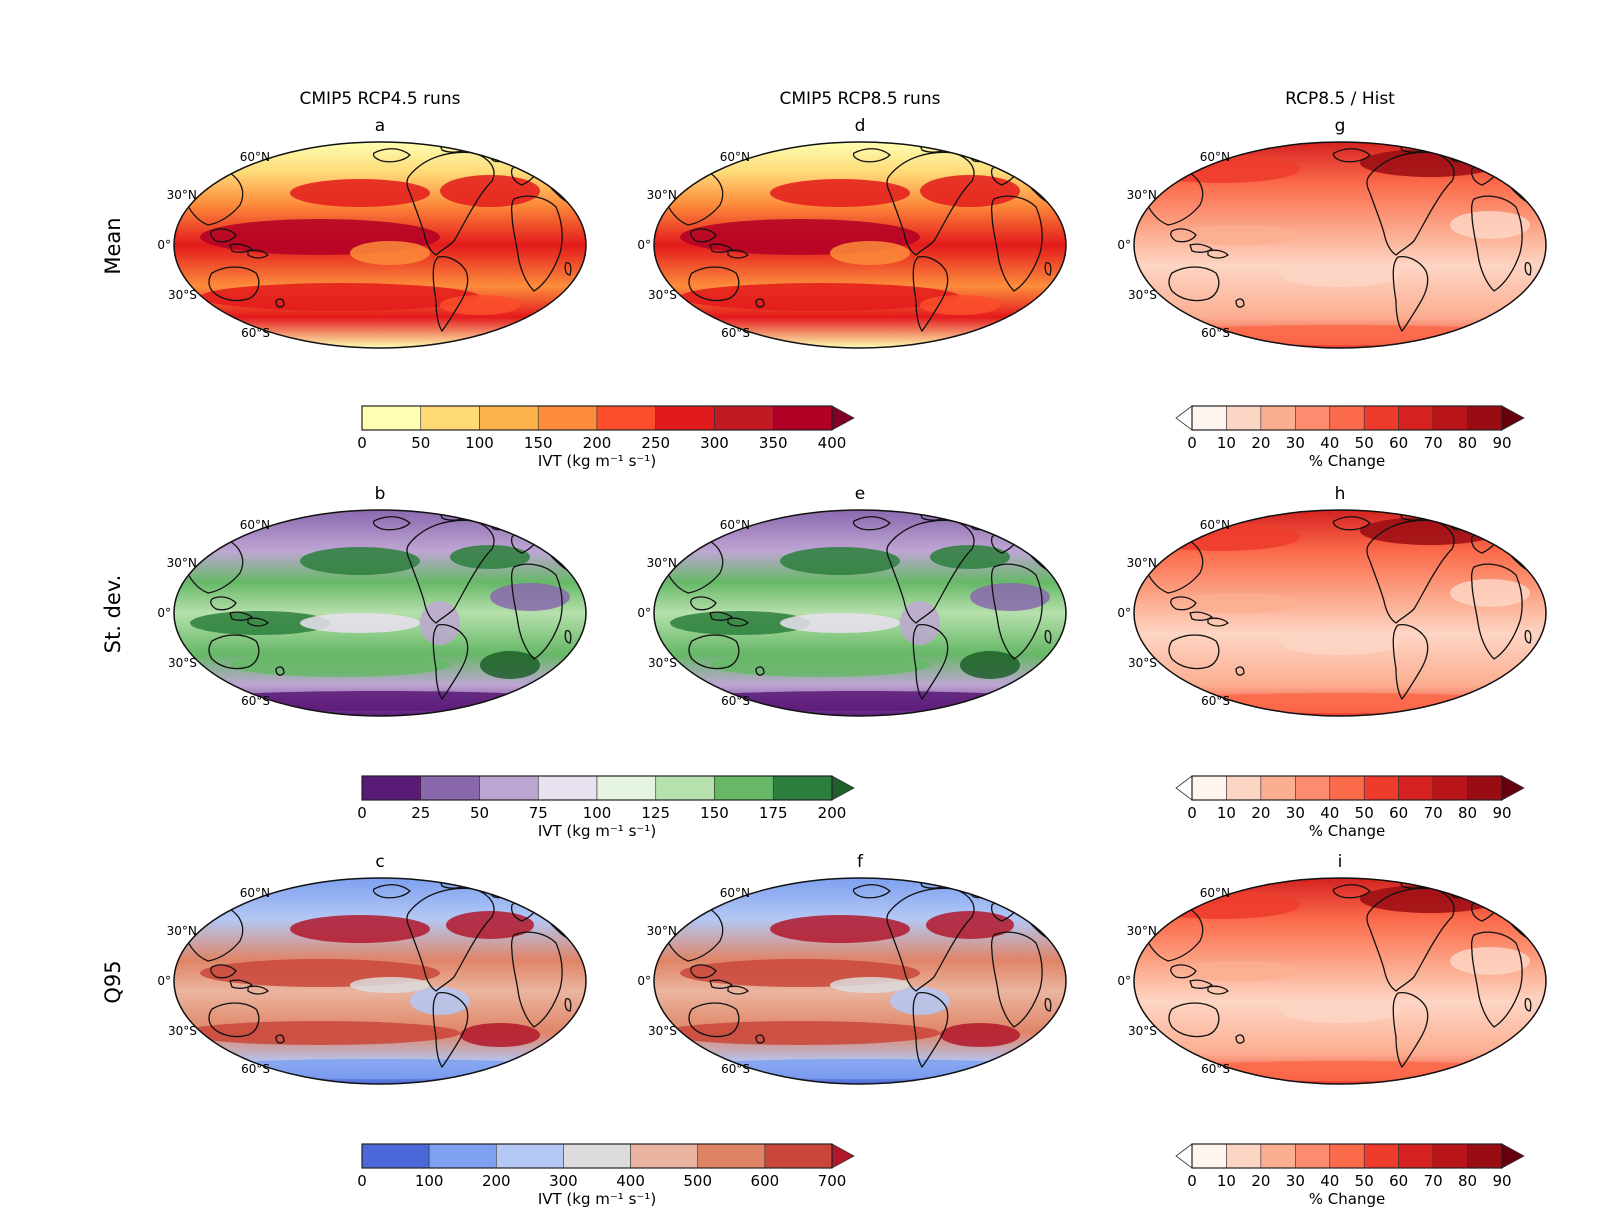 The image size is (1622, 1216). What do you see at coordinates (714, 443) in the screenshot?
I see `colorbar-tick-label: 300` at bounding box center [714, 443].